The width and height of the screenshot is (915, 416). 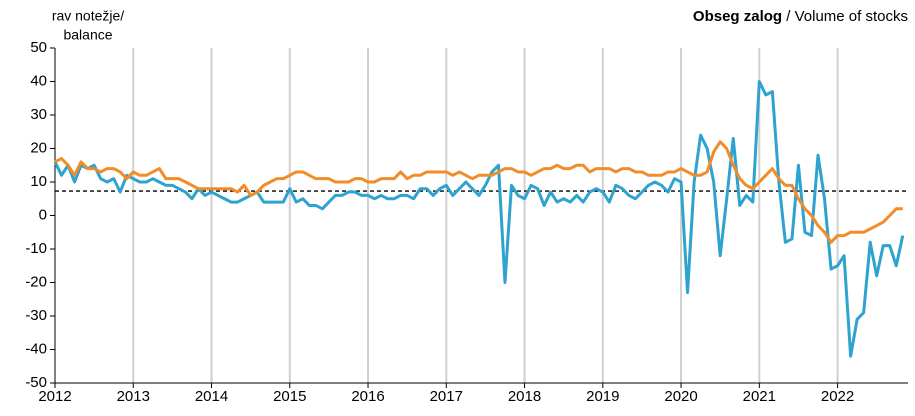 What do you see at coordinates (133, 396) in the screenshot?
I see `x-tick-label: 2013` at bounding box center [133, 396].